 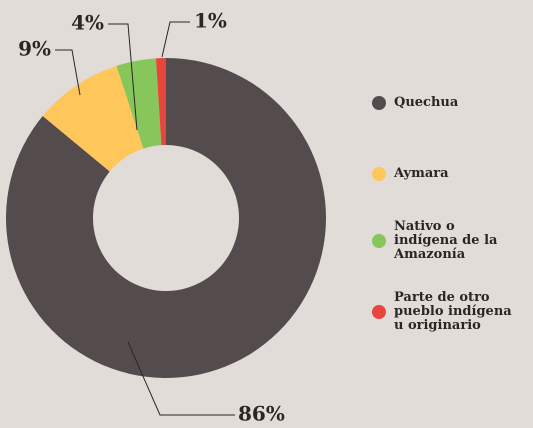 What do you see at coordinates (452, 174) in the screenshot?
I see `legend-item: Aymara` at bounding box center [452, 174].